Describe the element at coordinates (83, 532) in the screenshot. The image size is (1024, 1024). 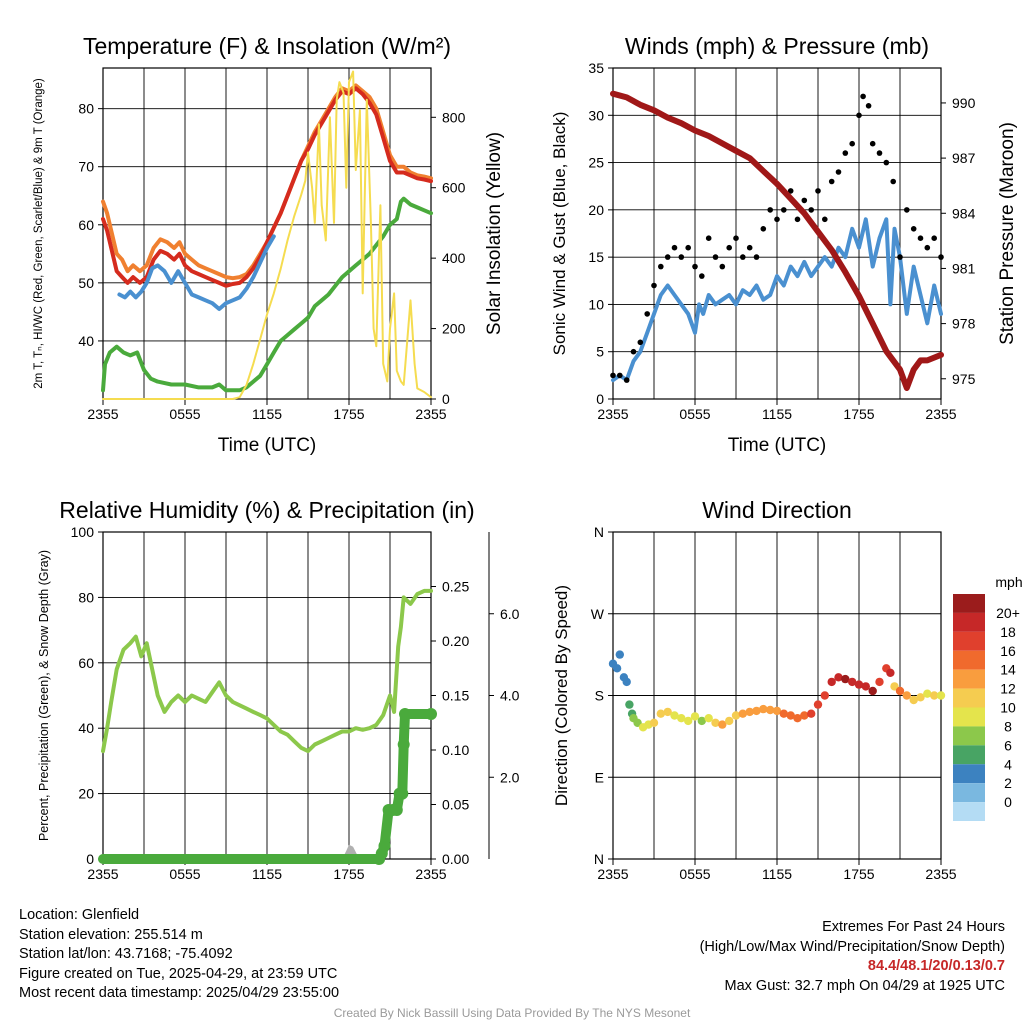
I see `rh-chart-ytick-label: 100` at that location.